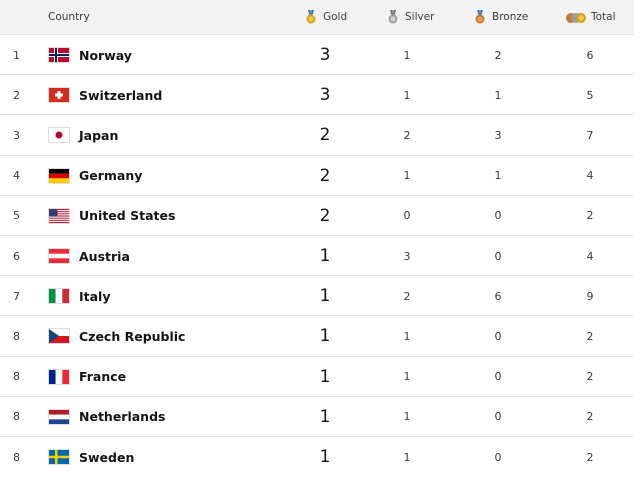 This screenshot has width=640, height=477. What do you see at coordinates (16, 95) in the screenshot?
I see `rank-cell: 2` at bounding box center [16, 95].